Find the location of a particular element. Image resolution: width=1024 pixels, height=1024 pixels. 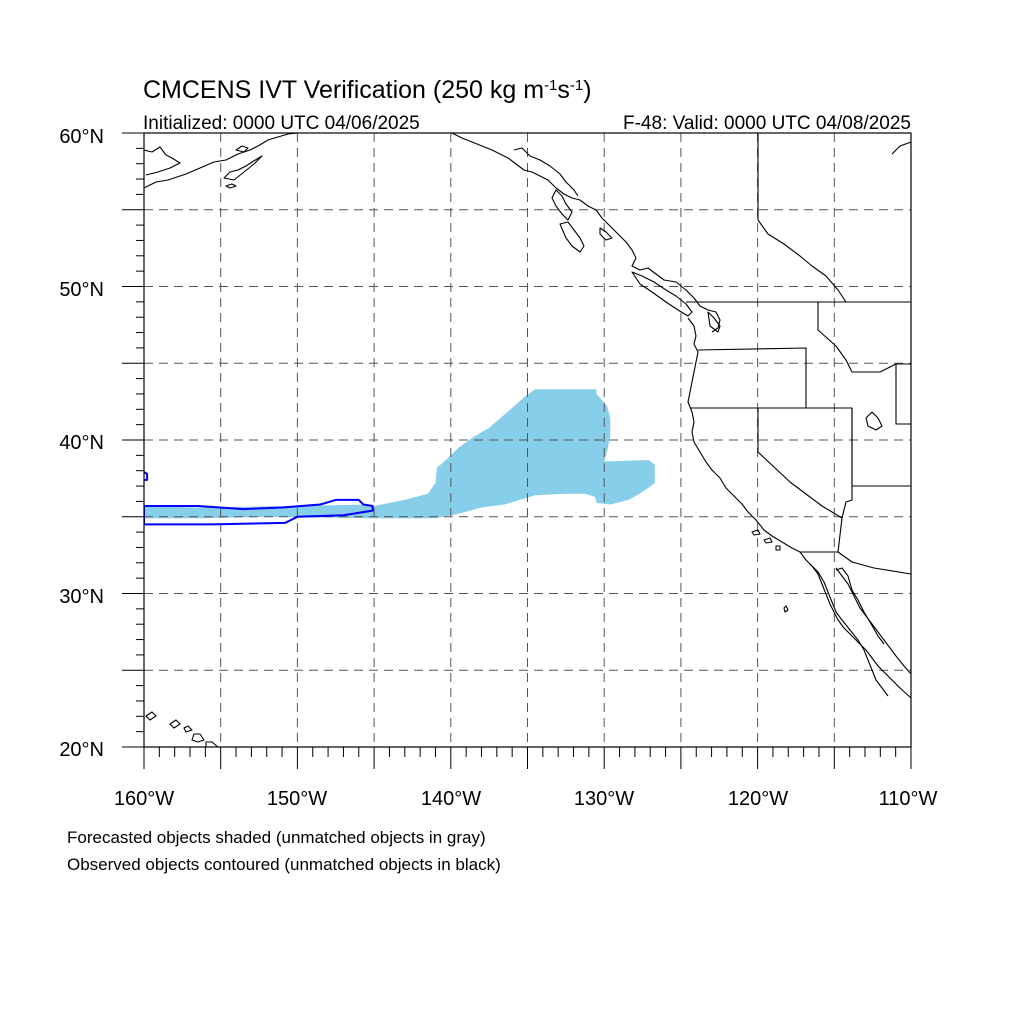

observed-object-layer is located at coordinates (259, 498).